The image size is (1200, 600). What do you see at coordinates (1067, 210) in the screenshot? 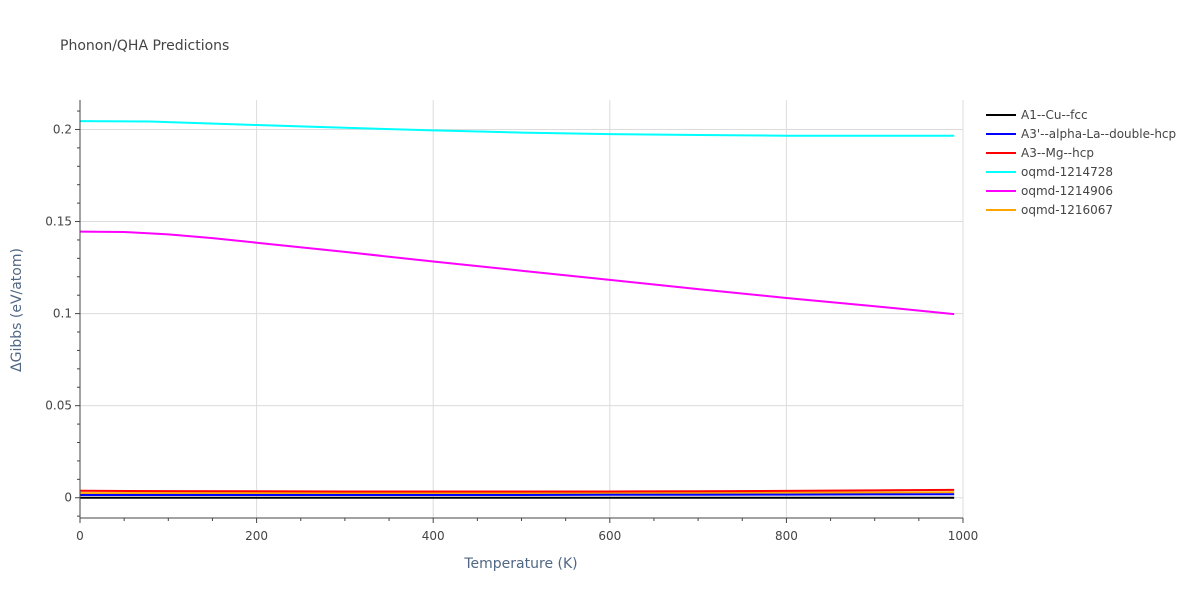
I see `legend-label: oqmd-1216067` at bounding box center [1067, 210].